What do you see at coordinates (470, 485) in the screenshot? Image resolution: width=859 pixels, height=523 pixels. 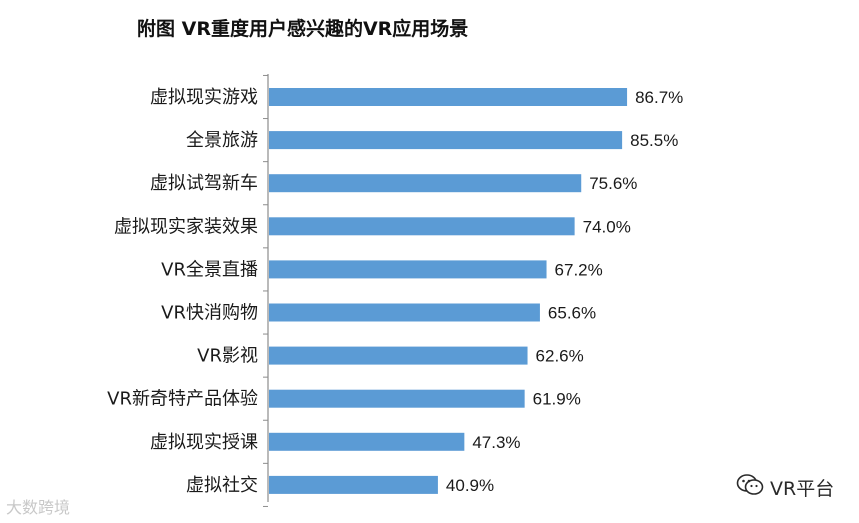 I see `data-label: 40.9%` at bounding box center [470, 485].